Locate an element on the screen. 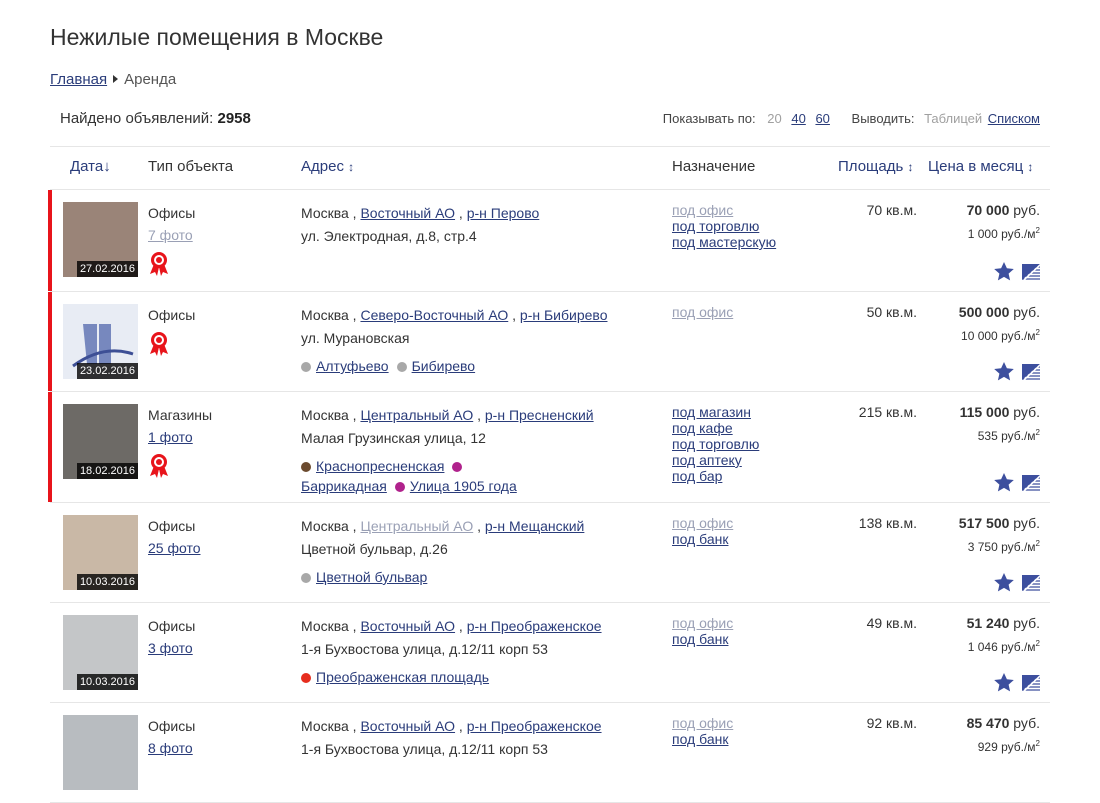 Image resolution: width=1100 pixels, height=803 pixels. metro-link: Алтуфьево is located at coordinates (352, 366).